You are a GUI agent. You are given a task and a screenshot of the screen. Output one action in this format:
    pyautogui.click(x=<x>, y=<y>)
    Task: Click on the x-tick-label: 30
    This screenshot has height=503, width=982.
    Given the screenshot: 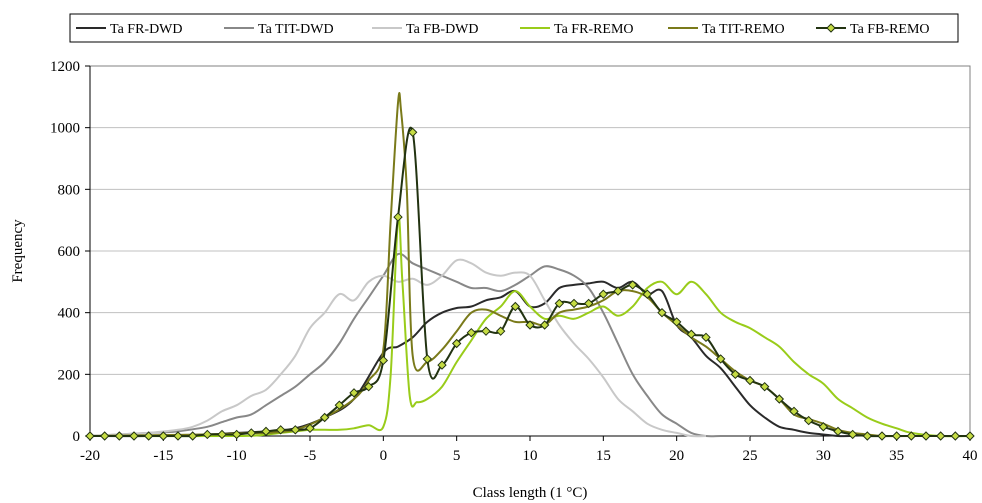 What is the action you would take?
    pyautogui.click(x=823, y=456)
    